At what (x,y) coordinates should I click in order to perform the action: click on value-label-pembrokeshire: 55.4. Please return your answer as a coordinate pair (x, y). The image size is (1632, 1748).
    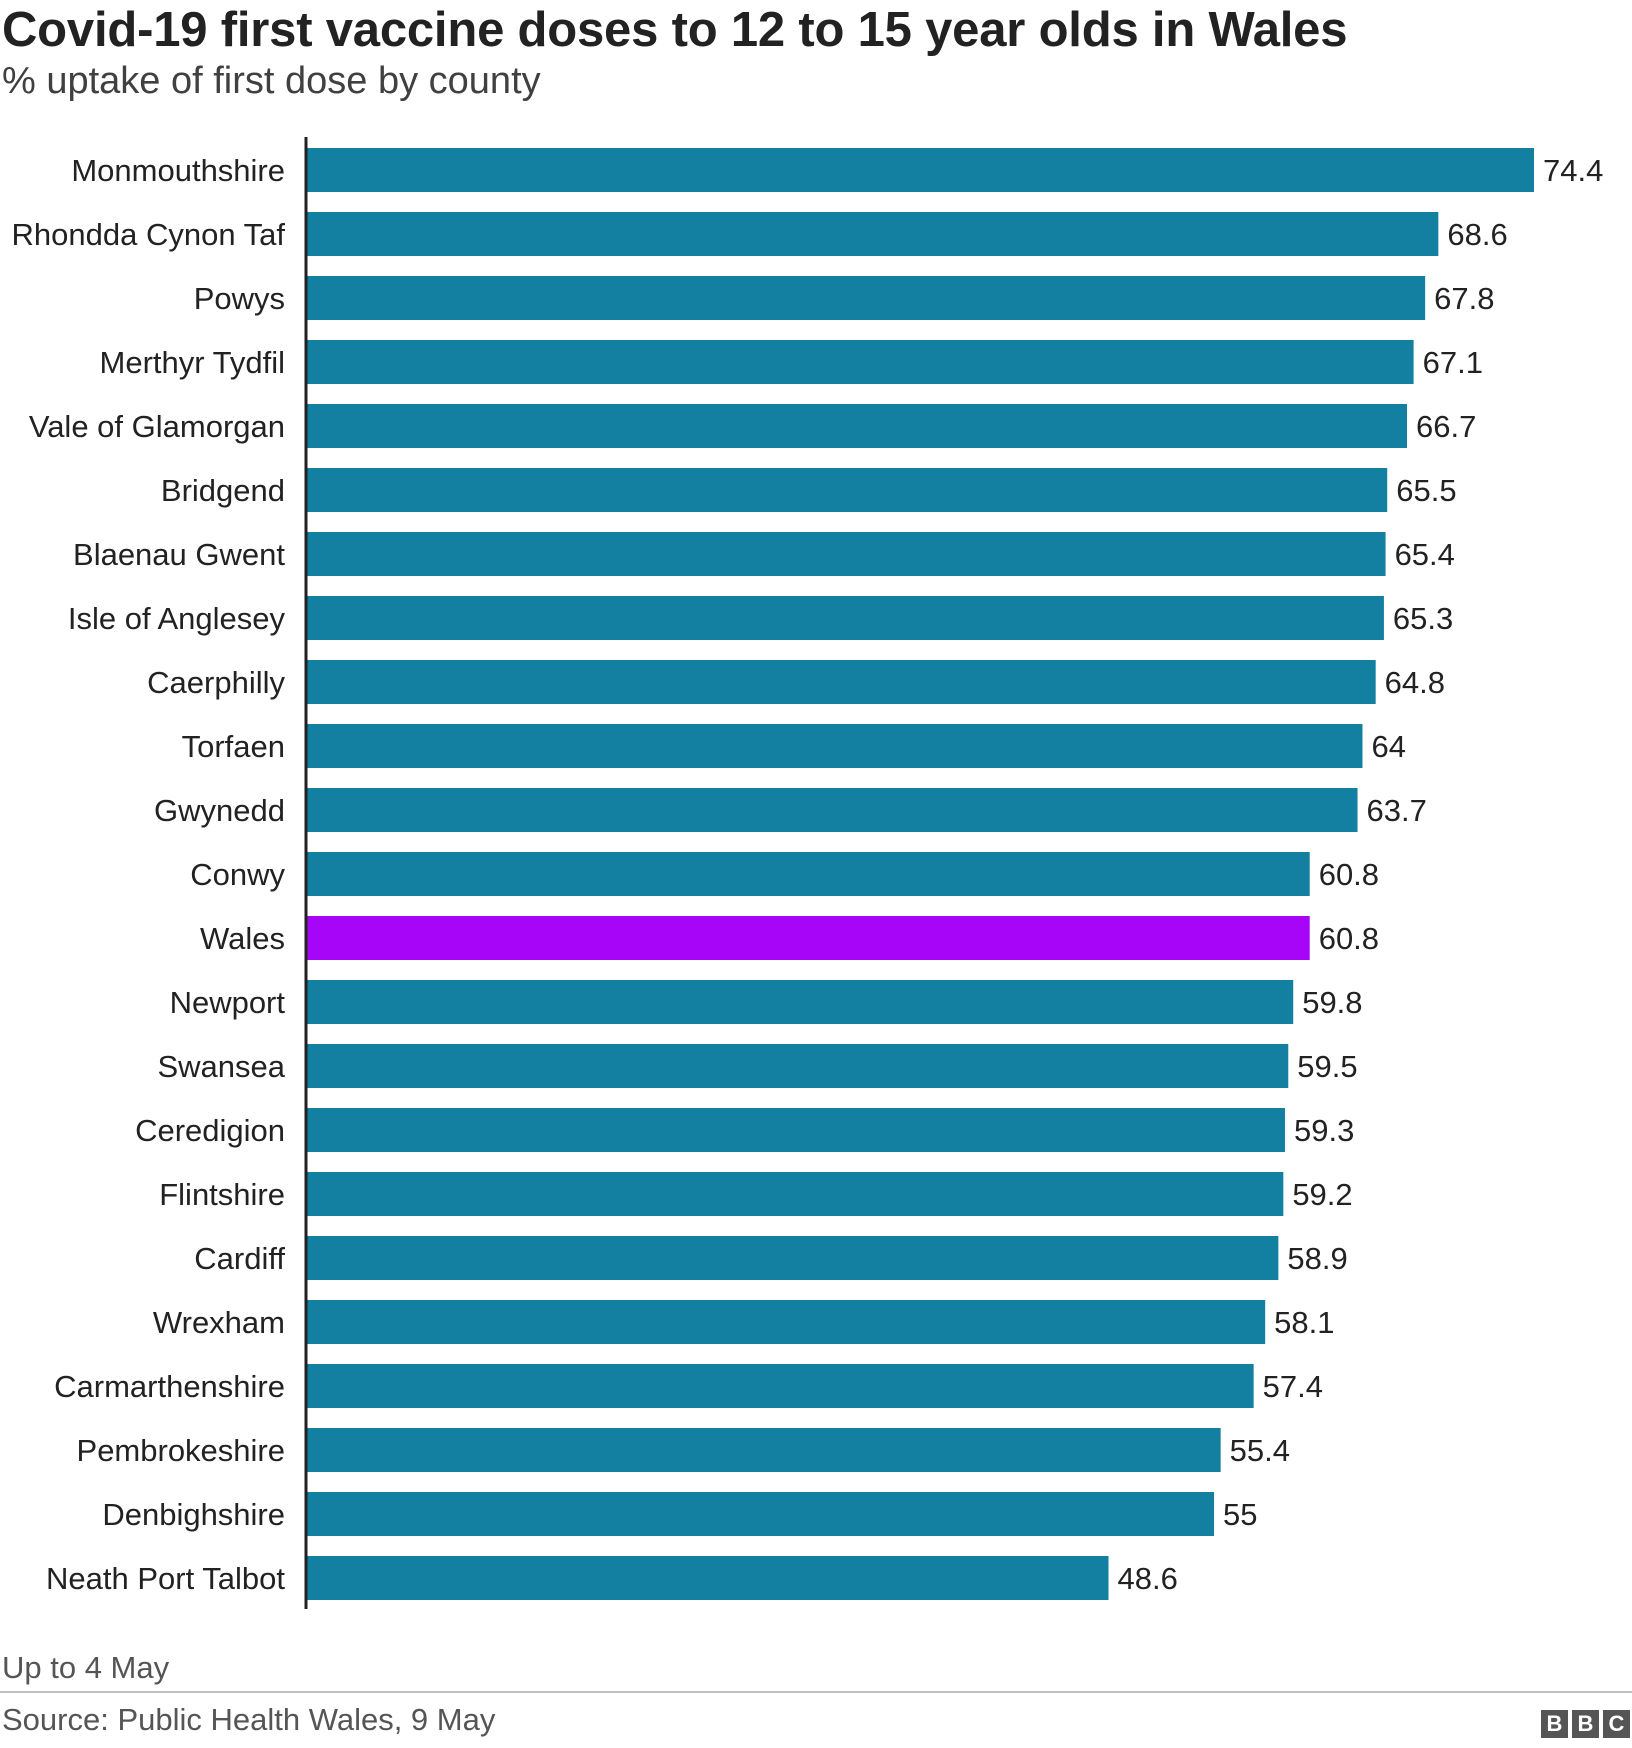
    Looking at the image, I should click on (1260, 1450).